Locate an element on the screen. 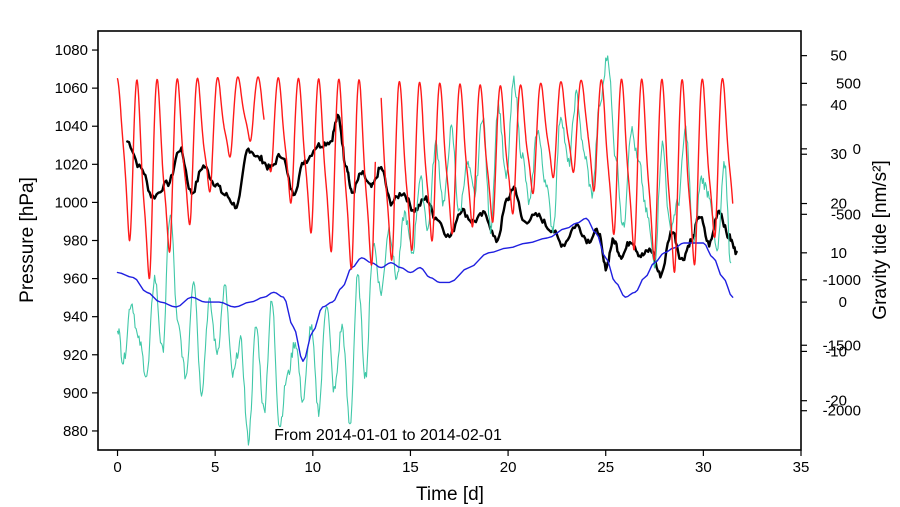 This screenshot has height=507, width=900. date-range-annotation: From 2014-01-01 to 2014-02-01 is located at coordinates (388, 435).